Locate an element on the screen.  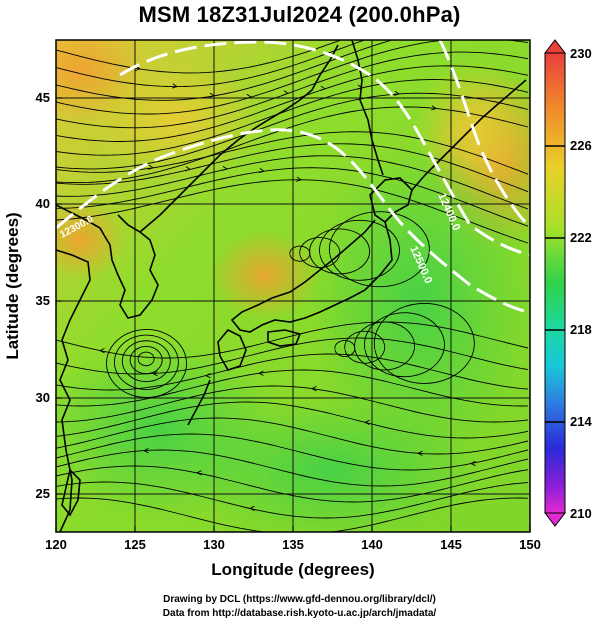
colorbar-label: 226 is located at coordinates (581, 145).